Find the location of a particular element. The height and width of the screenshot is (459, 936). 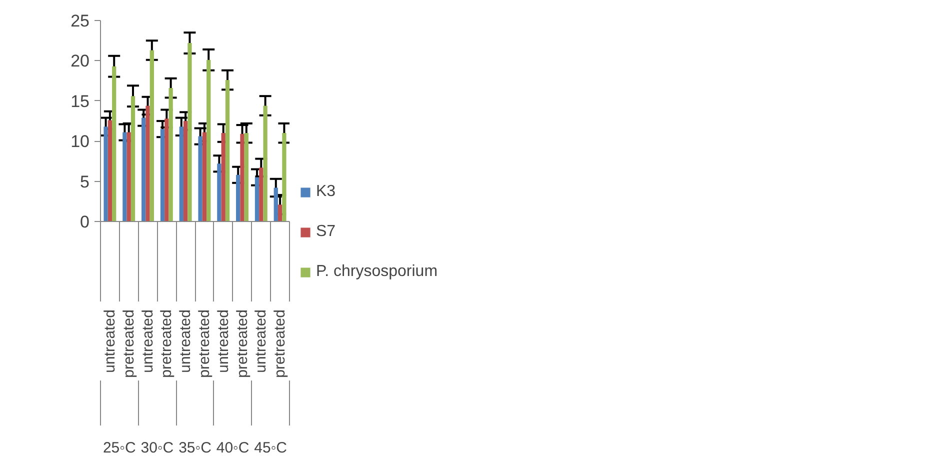

legend-label: K3 is located at coordinates (326, 192).